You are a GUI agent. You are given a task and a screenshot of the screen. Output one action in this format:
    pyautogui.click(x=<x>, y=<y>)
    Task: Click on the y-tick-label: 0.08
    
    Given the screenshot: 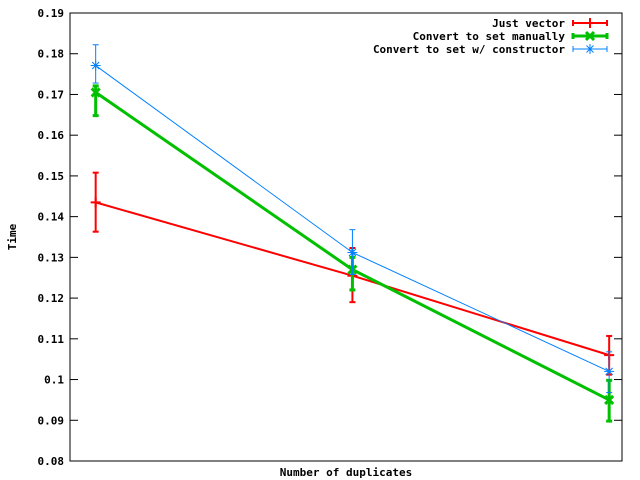 What is the action you would take?
    pyautogui.click(x=51, y=461)
    